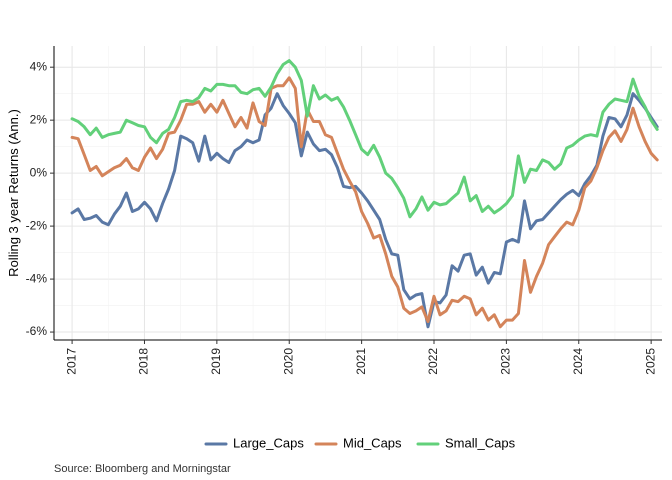 The height and width of the screenshot is (480, 672). I want to click on x-tick-label: 2019, so click(216, 361).